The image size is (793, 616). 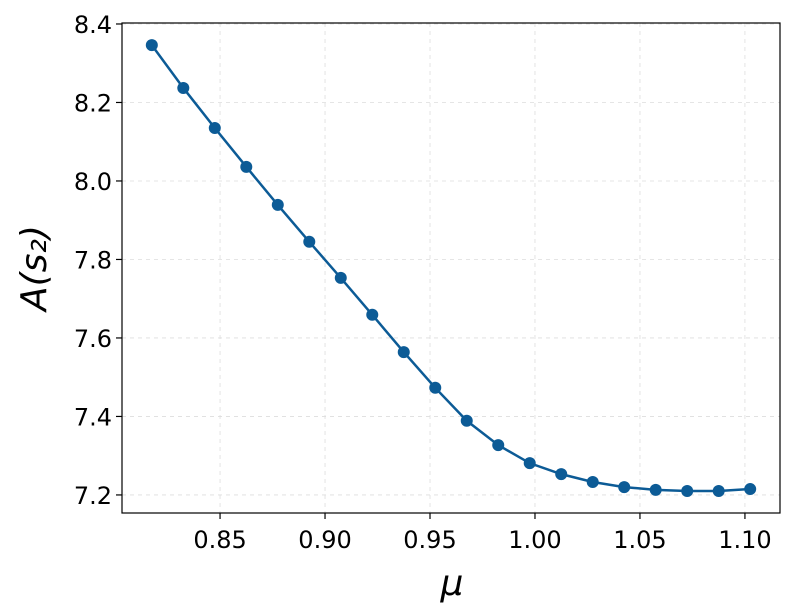 What do you see at coordinates (429, 540) in the screenshot?
I see `x-tick-label: 0.95` at bounding box center [429, 540].